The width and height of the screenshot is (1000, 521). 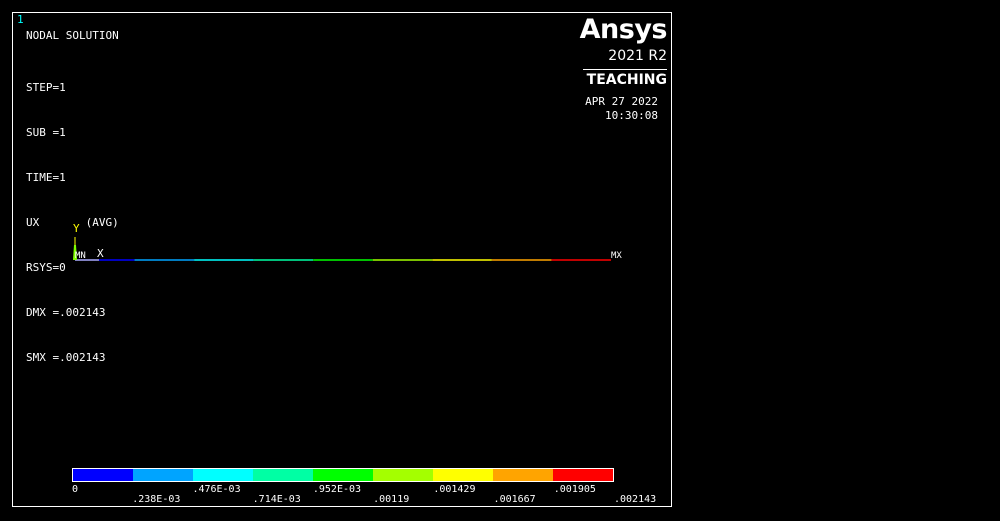 I want to click on legend-label: .952E-03, so click(x=337, y=489).